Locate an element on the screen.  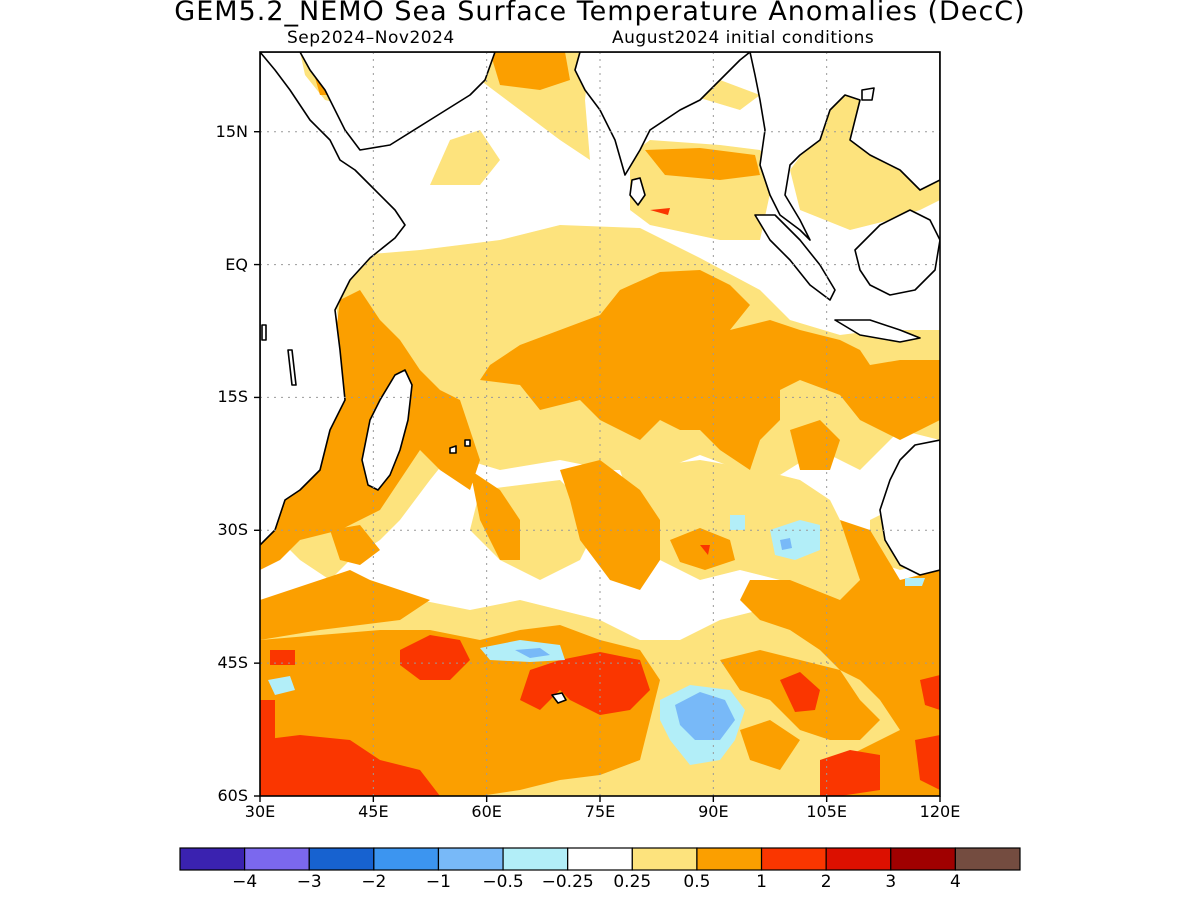
colorbar-label: −1 is located at coordinates (438, 882).